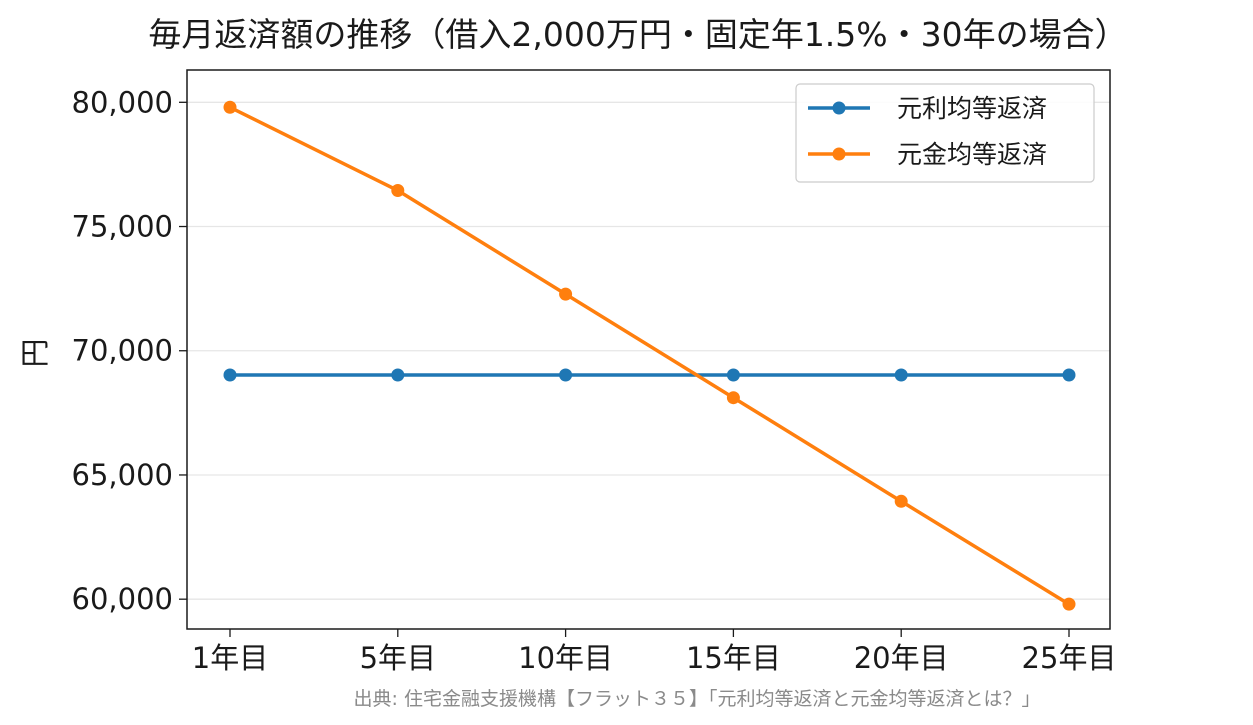  Describe the element at coordinates (230, 658) in the screenshot. I see `x-tick-label: 1年目` at that location.